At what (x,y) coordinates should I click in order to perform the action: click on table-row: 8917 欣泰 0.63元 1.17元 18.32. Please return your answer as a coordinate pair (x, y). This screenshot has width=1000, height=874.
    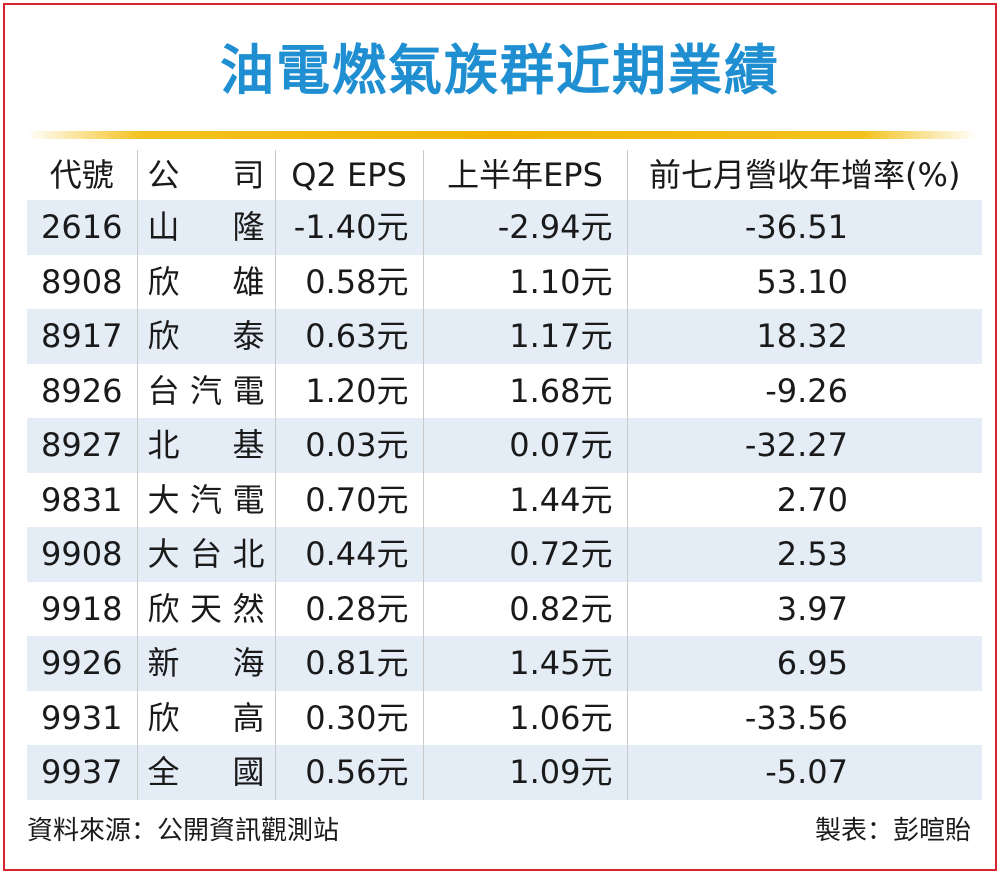
    Looking at the image, I should click on (504, 336).